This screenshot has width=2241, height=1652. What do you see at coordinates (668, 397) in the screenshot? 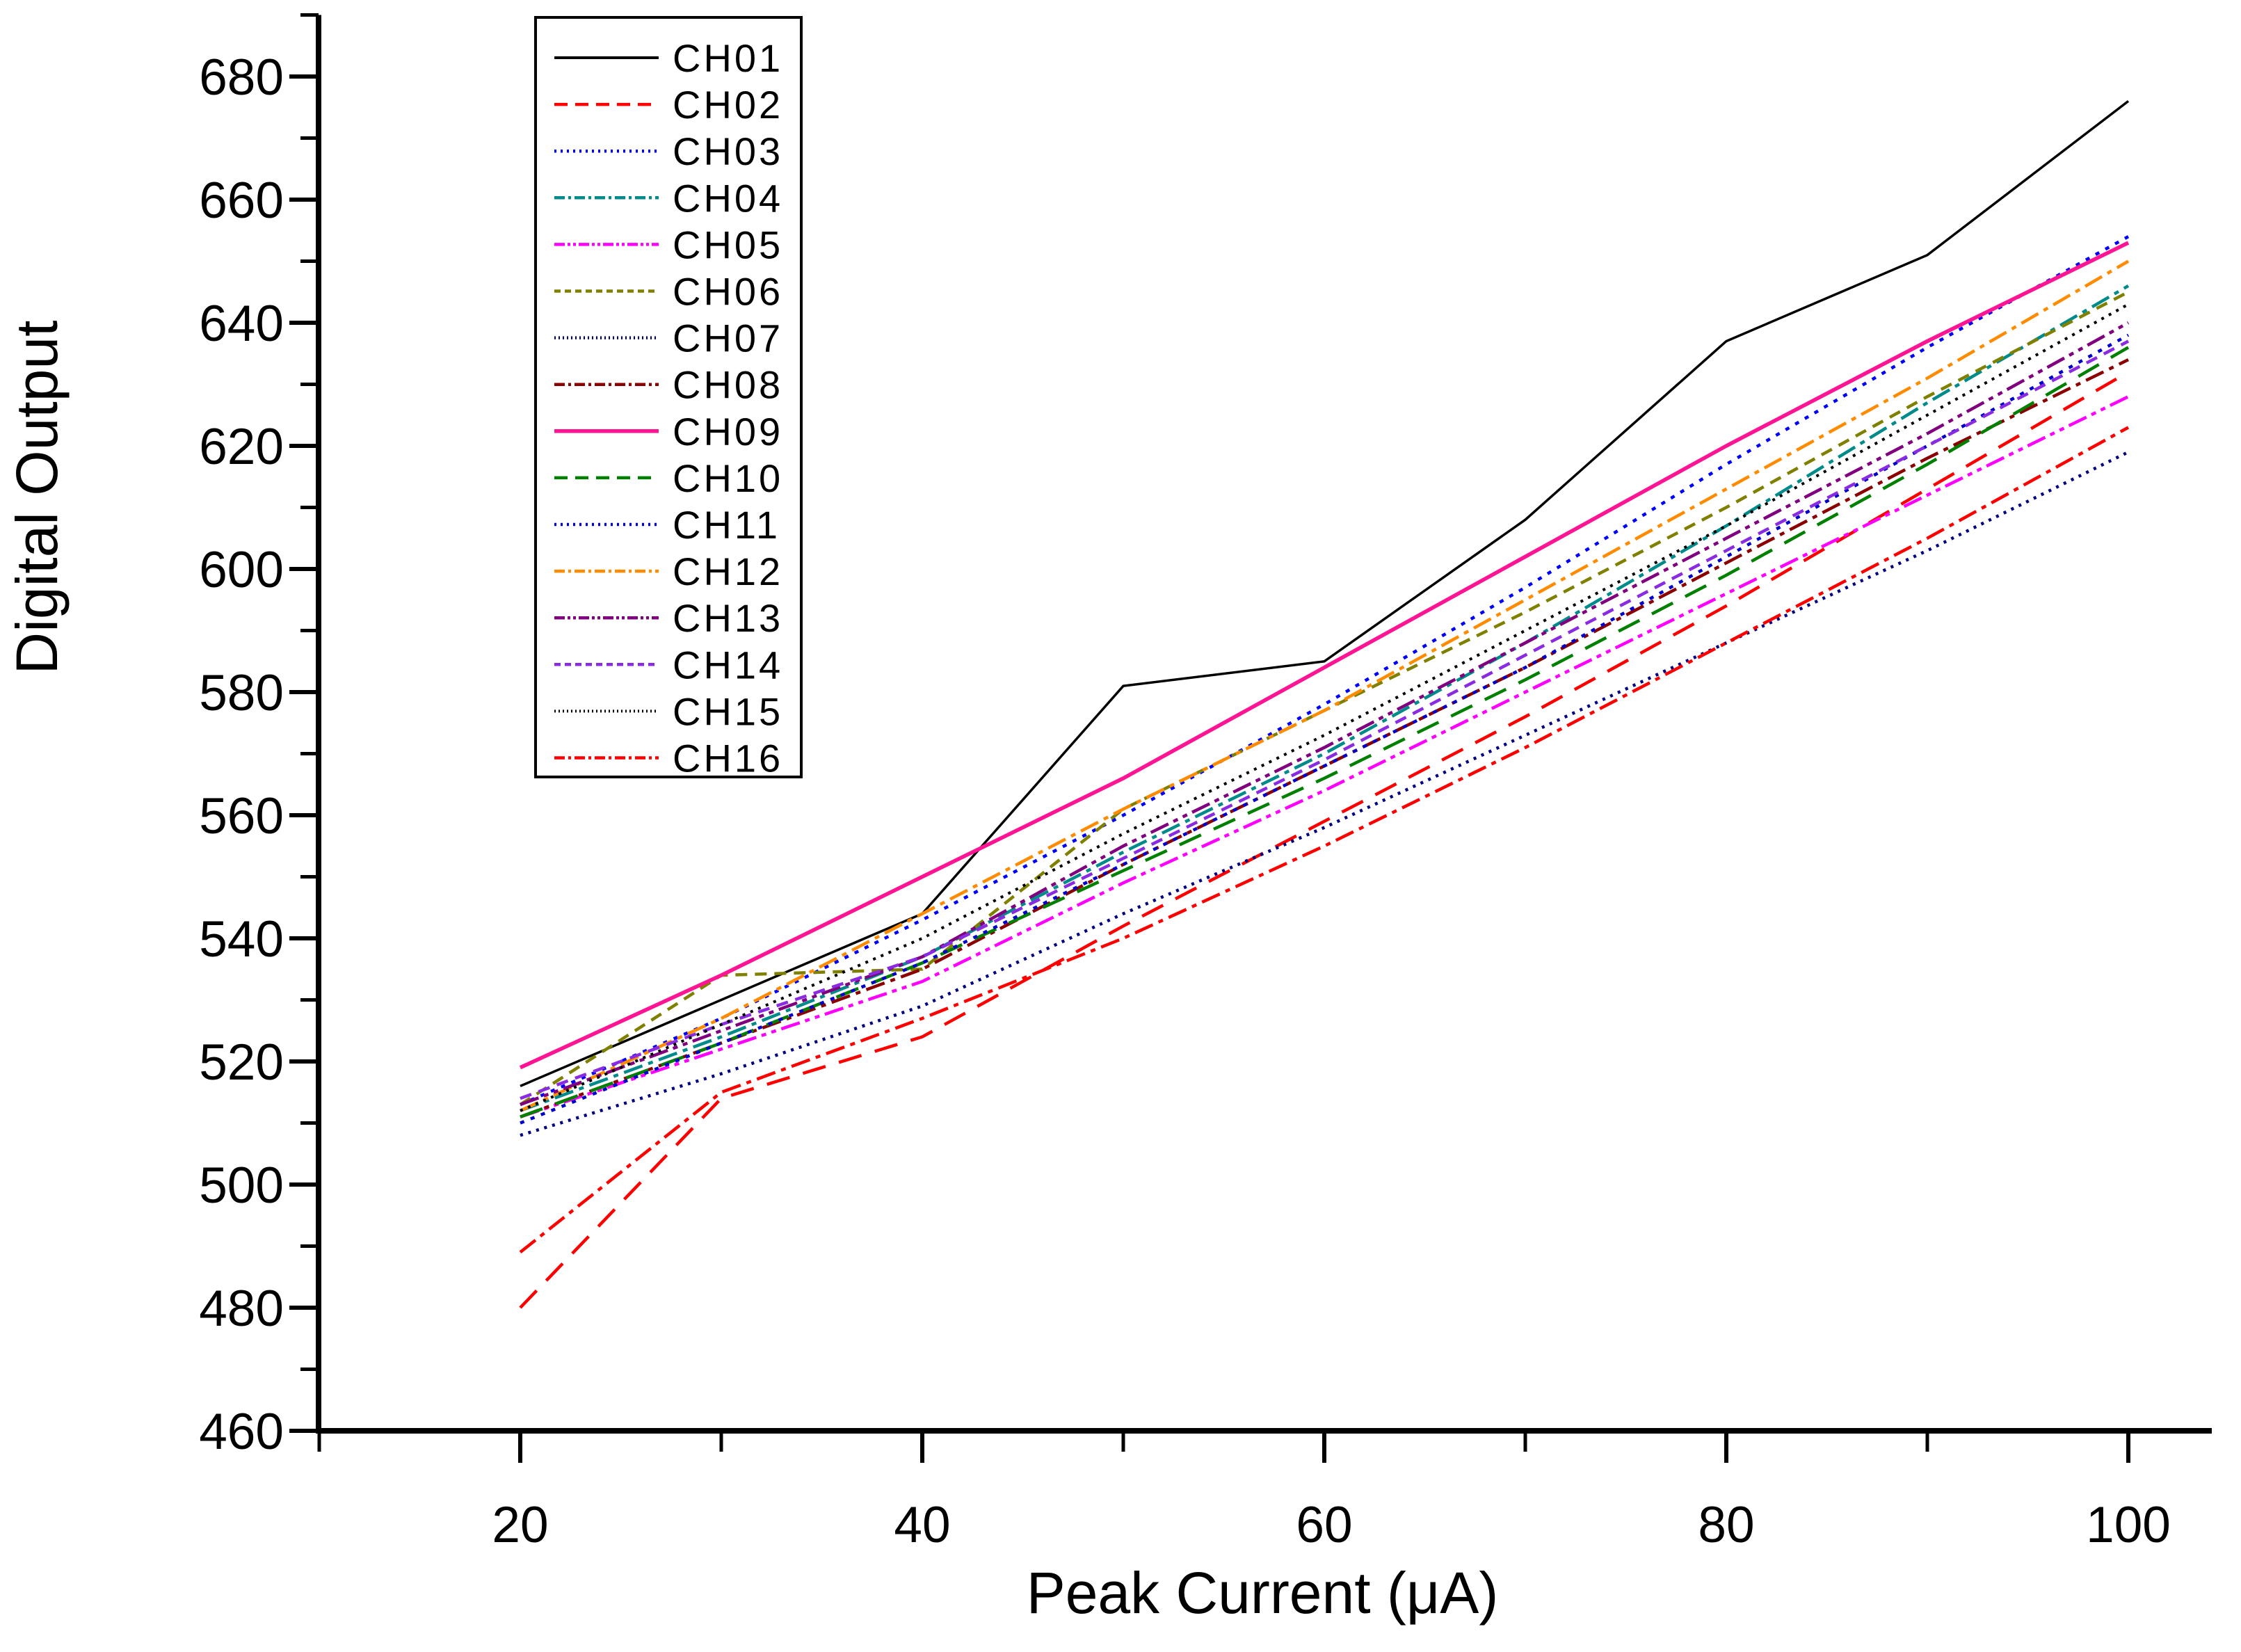
I see `legend-box` at bounding box center [668, 397].